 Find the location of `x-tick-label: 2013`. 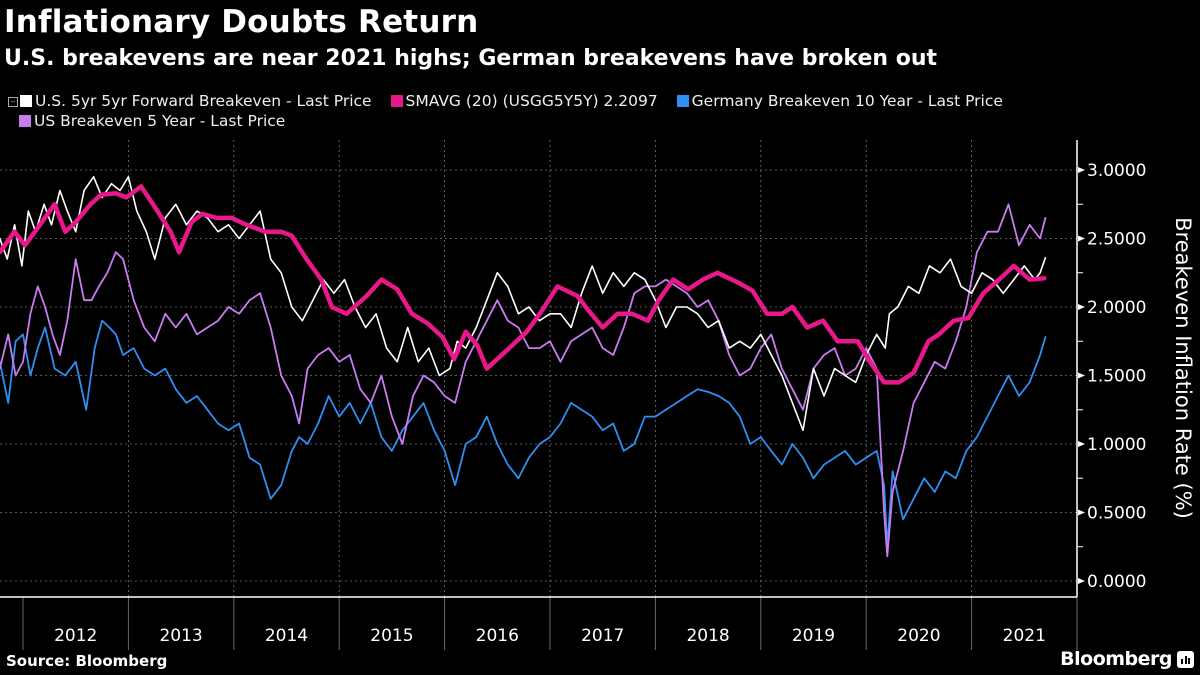

x-tick-label: 2013 is located at coordinates (180, 636).